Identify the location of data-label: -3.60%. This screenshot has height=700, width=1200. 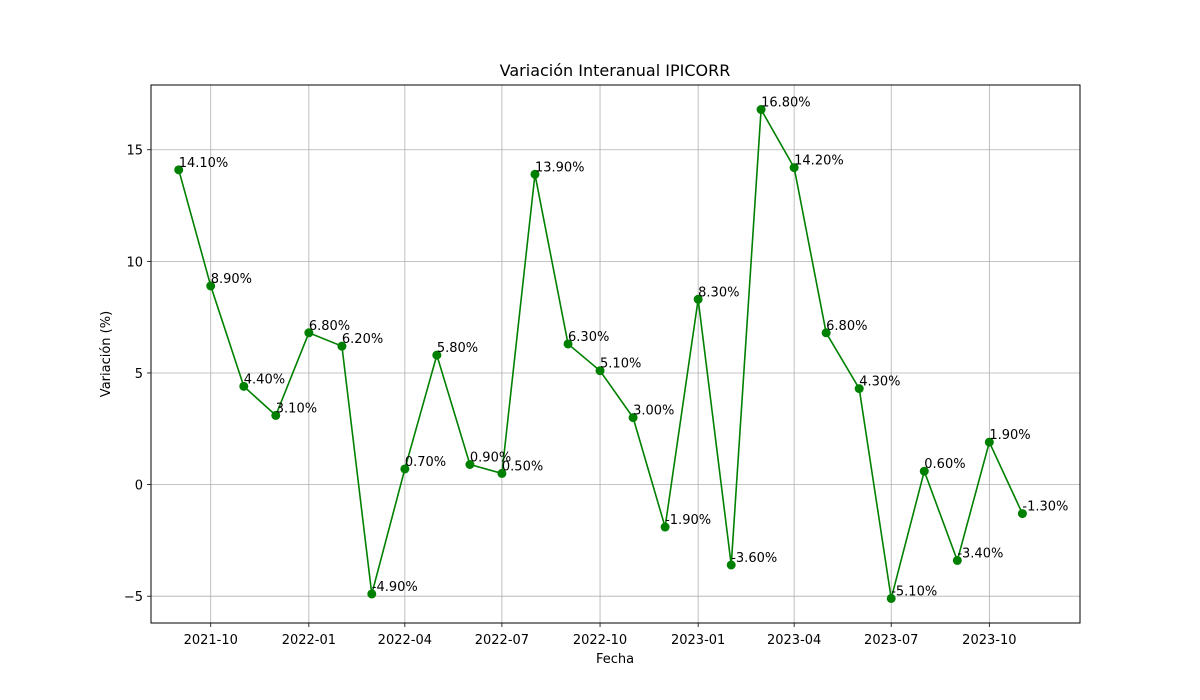
(754, 558).